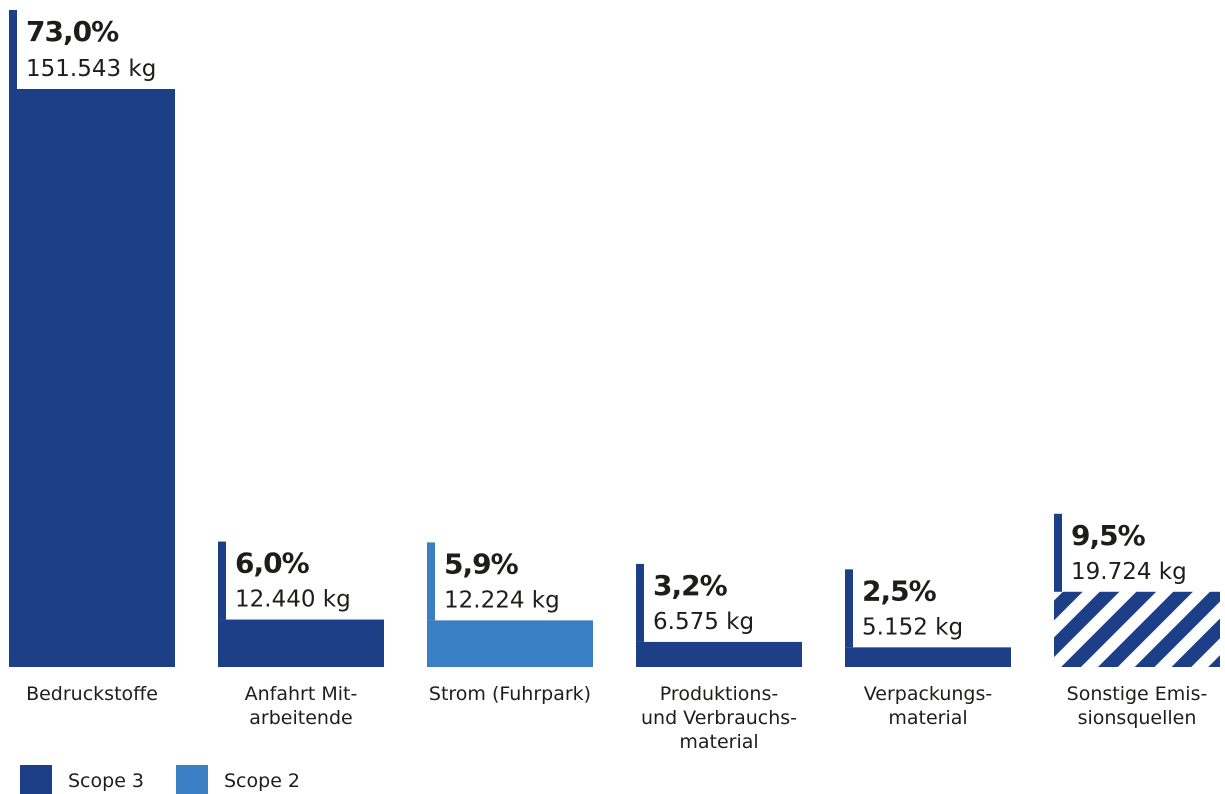 Image resolution: width=1225 pixels, height=794 pixels. What do you see at coordinates (92, 694) in the screenshot?
I see `category-label-1: Bedruckstoffe` at bounding box center [92, 694].